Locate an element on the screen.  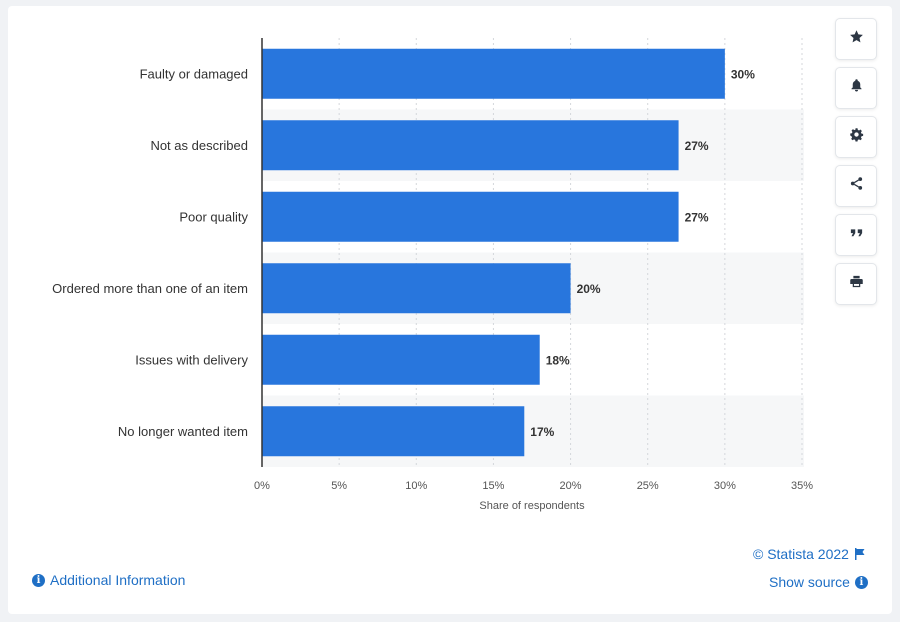
x-axis-title: Share of respondents is located at coordinates (532, 506).